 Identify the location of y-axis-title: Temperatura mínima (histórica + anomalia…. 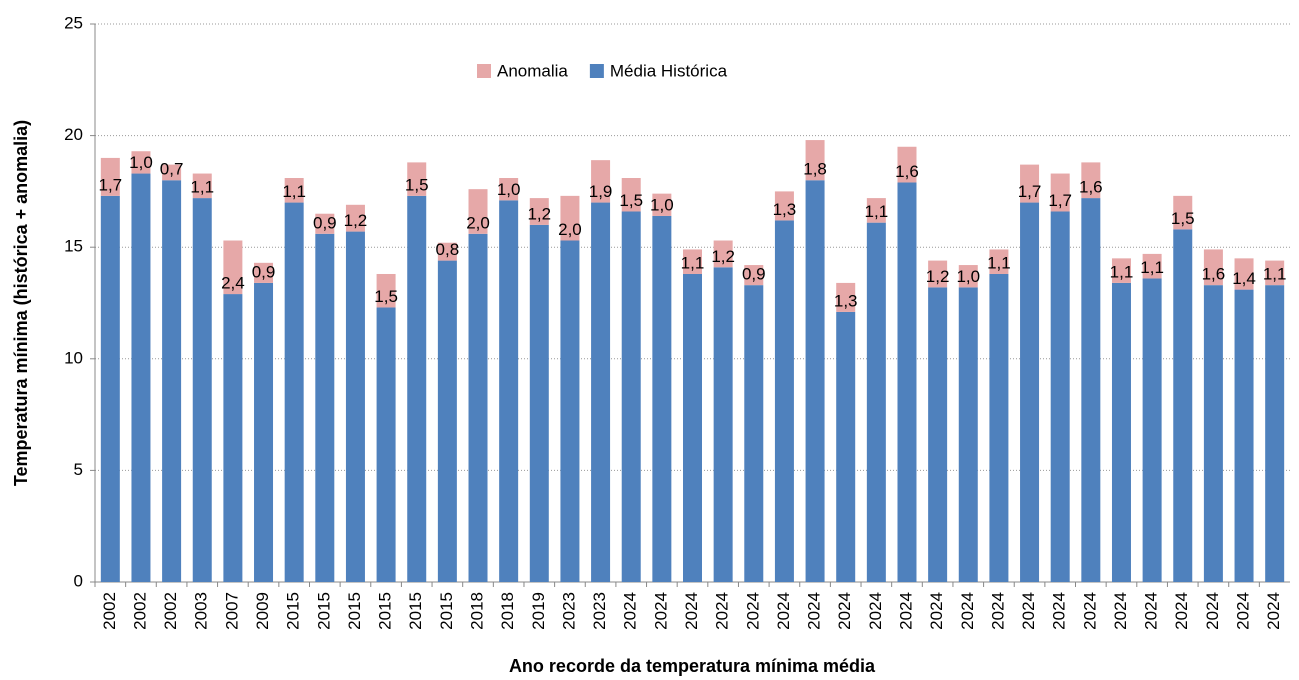
(21, 303).